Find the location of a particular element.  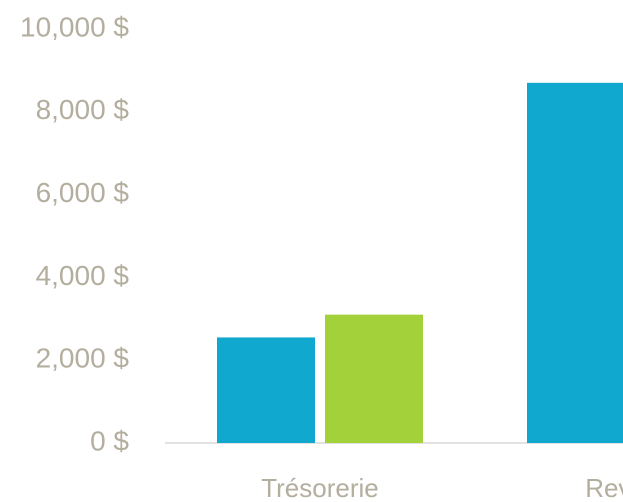

y-tick-label: 10,000 $ is located at coordinates (74, 26).